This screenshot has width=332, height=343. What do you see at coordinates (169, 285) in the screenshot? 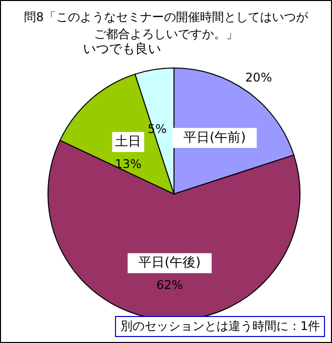
I see `data-label: 62%` at bounding box center [169, 285].